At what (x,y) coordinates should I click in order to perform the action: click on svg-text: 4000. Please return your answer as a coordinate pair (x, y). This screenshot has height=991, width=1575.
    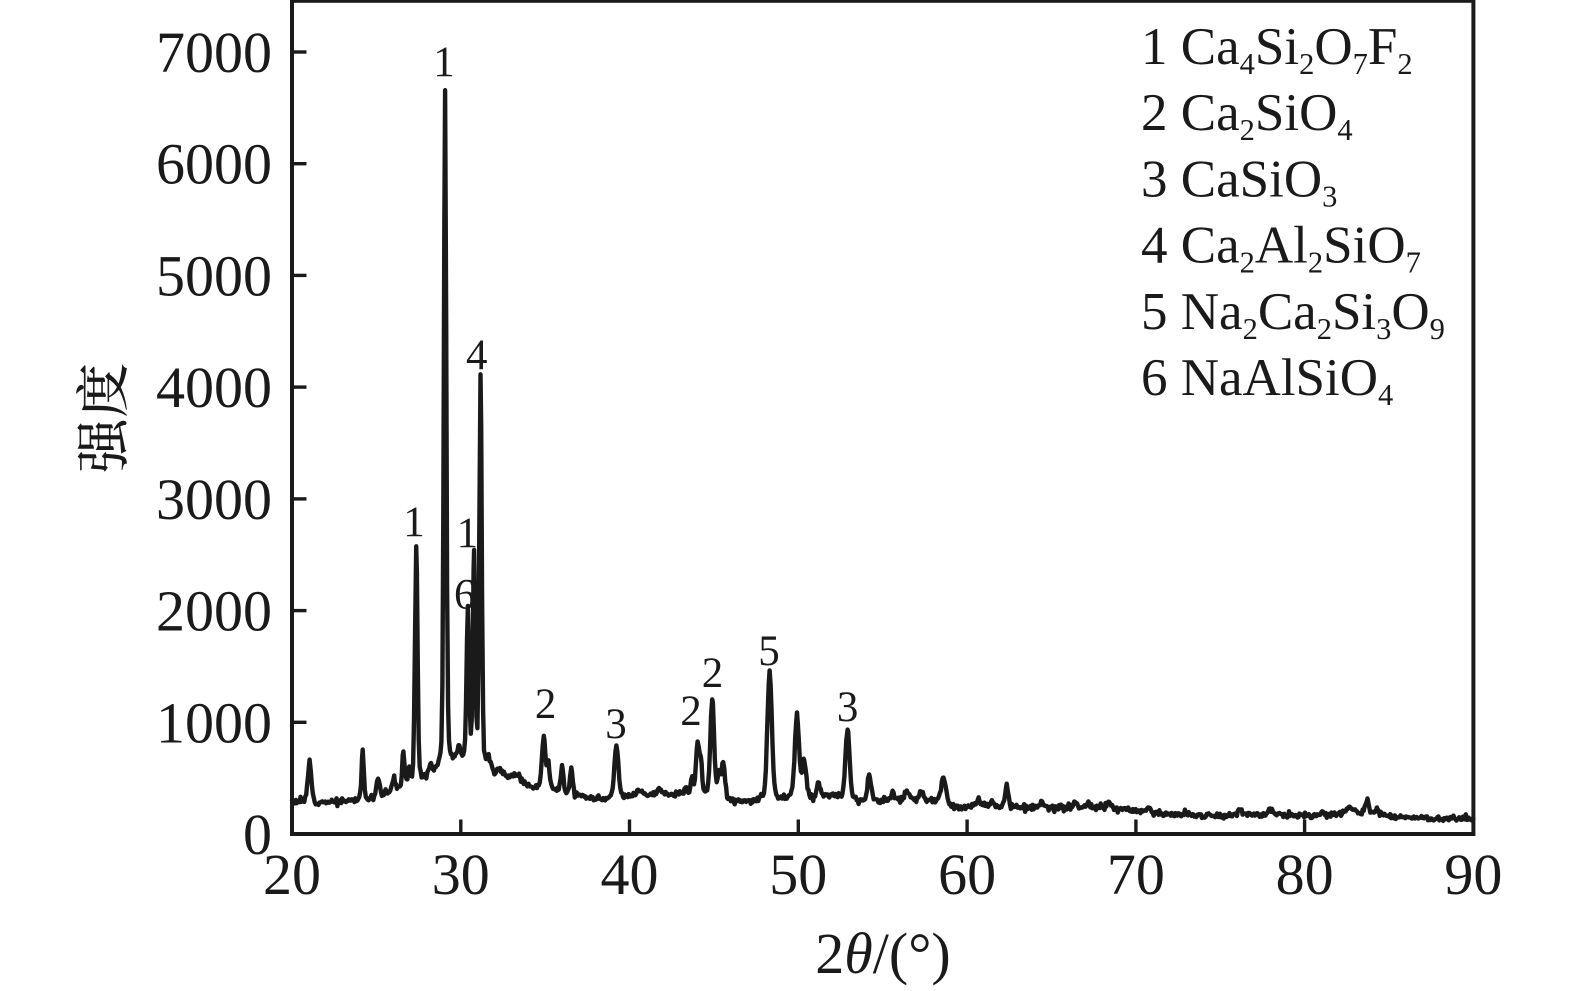
    Looking at the image, I should click on (214, 387).